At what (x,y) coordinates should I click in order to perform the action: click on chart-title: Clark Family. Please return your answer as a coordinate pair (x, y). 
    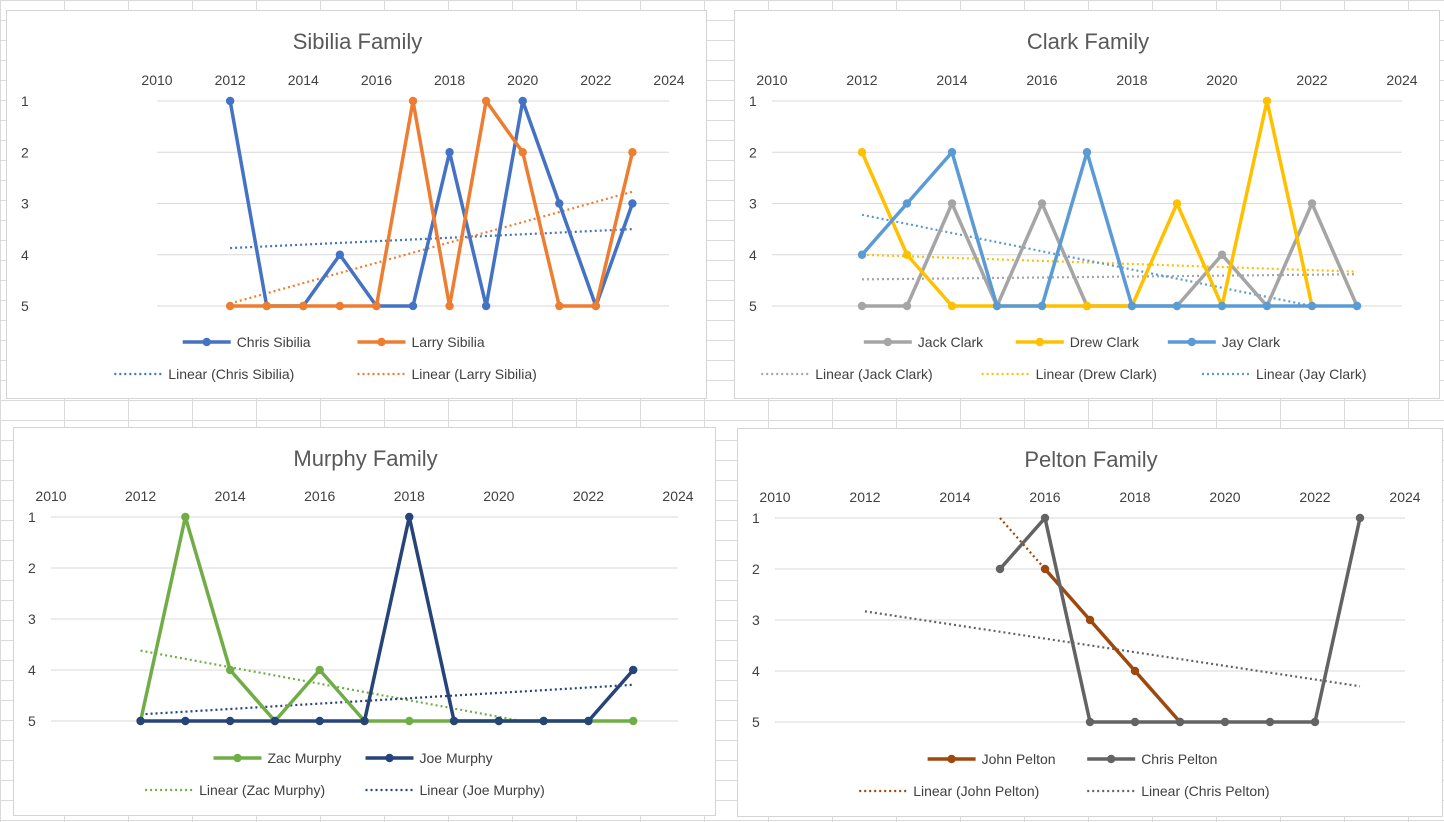
    Looking at the image, I should click on (1088, 41).